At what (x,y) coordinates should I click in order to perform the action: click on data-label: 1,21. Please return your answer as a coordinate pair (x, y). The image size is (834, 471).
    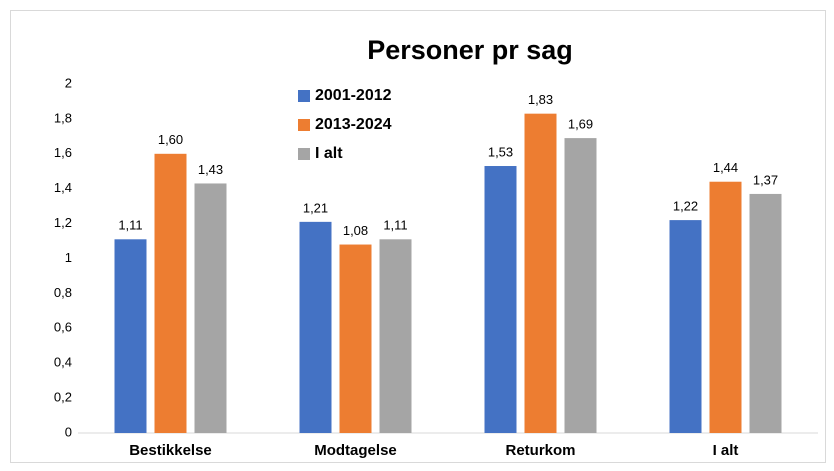
    Looking at the image, I should click on (315, 207).